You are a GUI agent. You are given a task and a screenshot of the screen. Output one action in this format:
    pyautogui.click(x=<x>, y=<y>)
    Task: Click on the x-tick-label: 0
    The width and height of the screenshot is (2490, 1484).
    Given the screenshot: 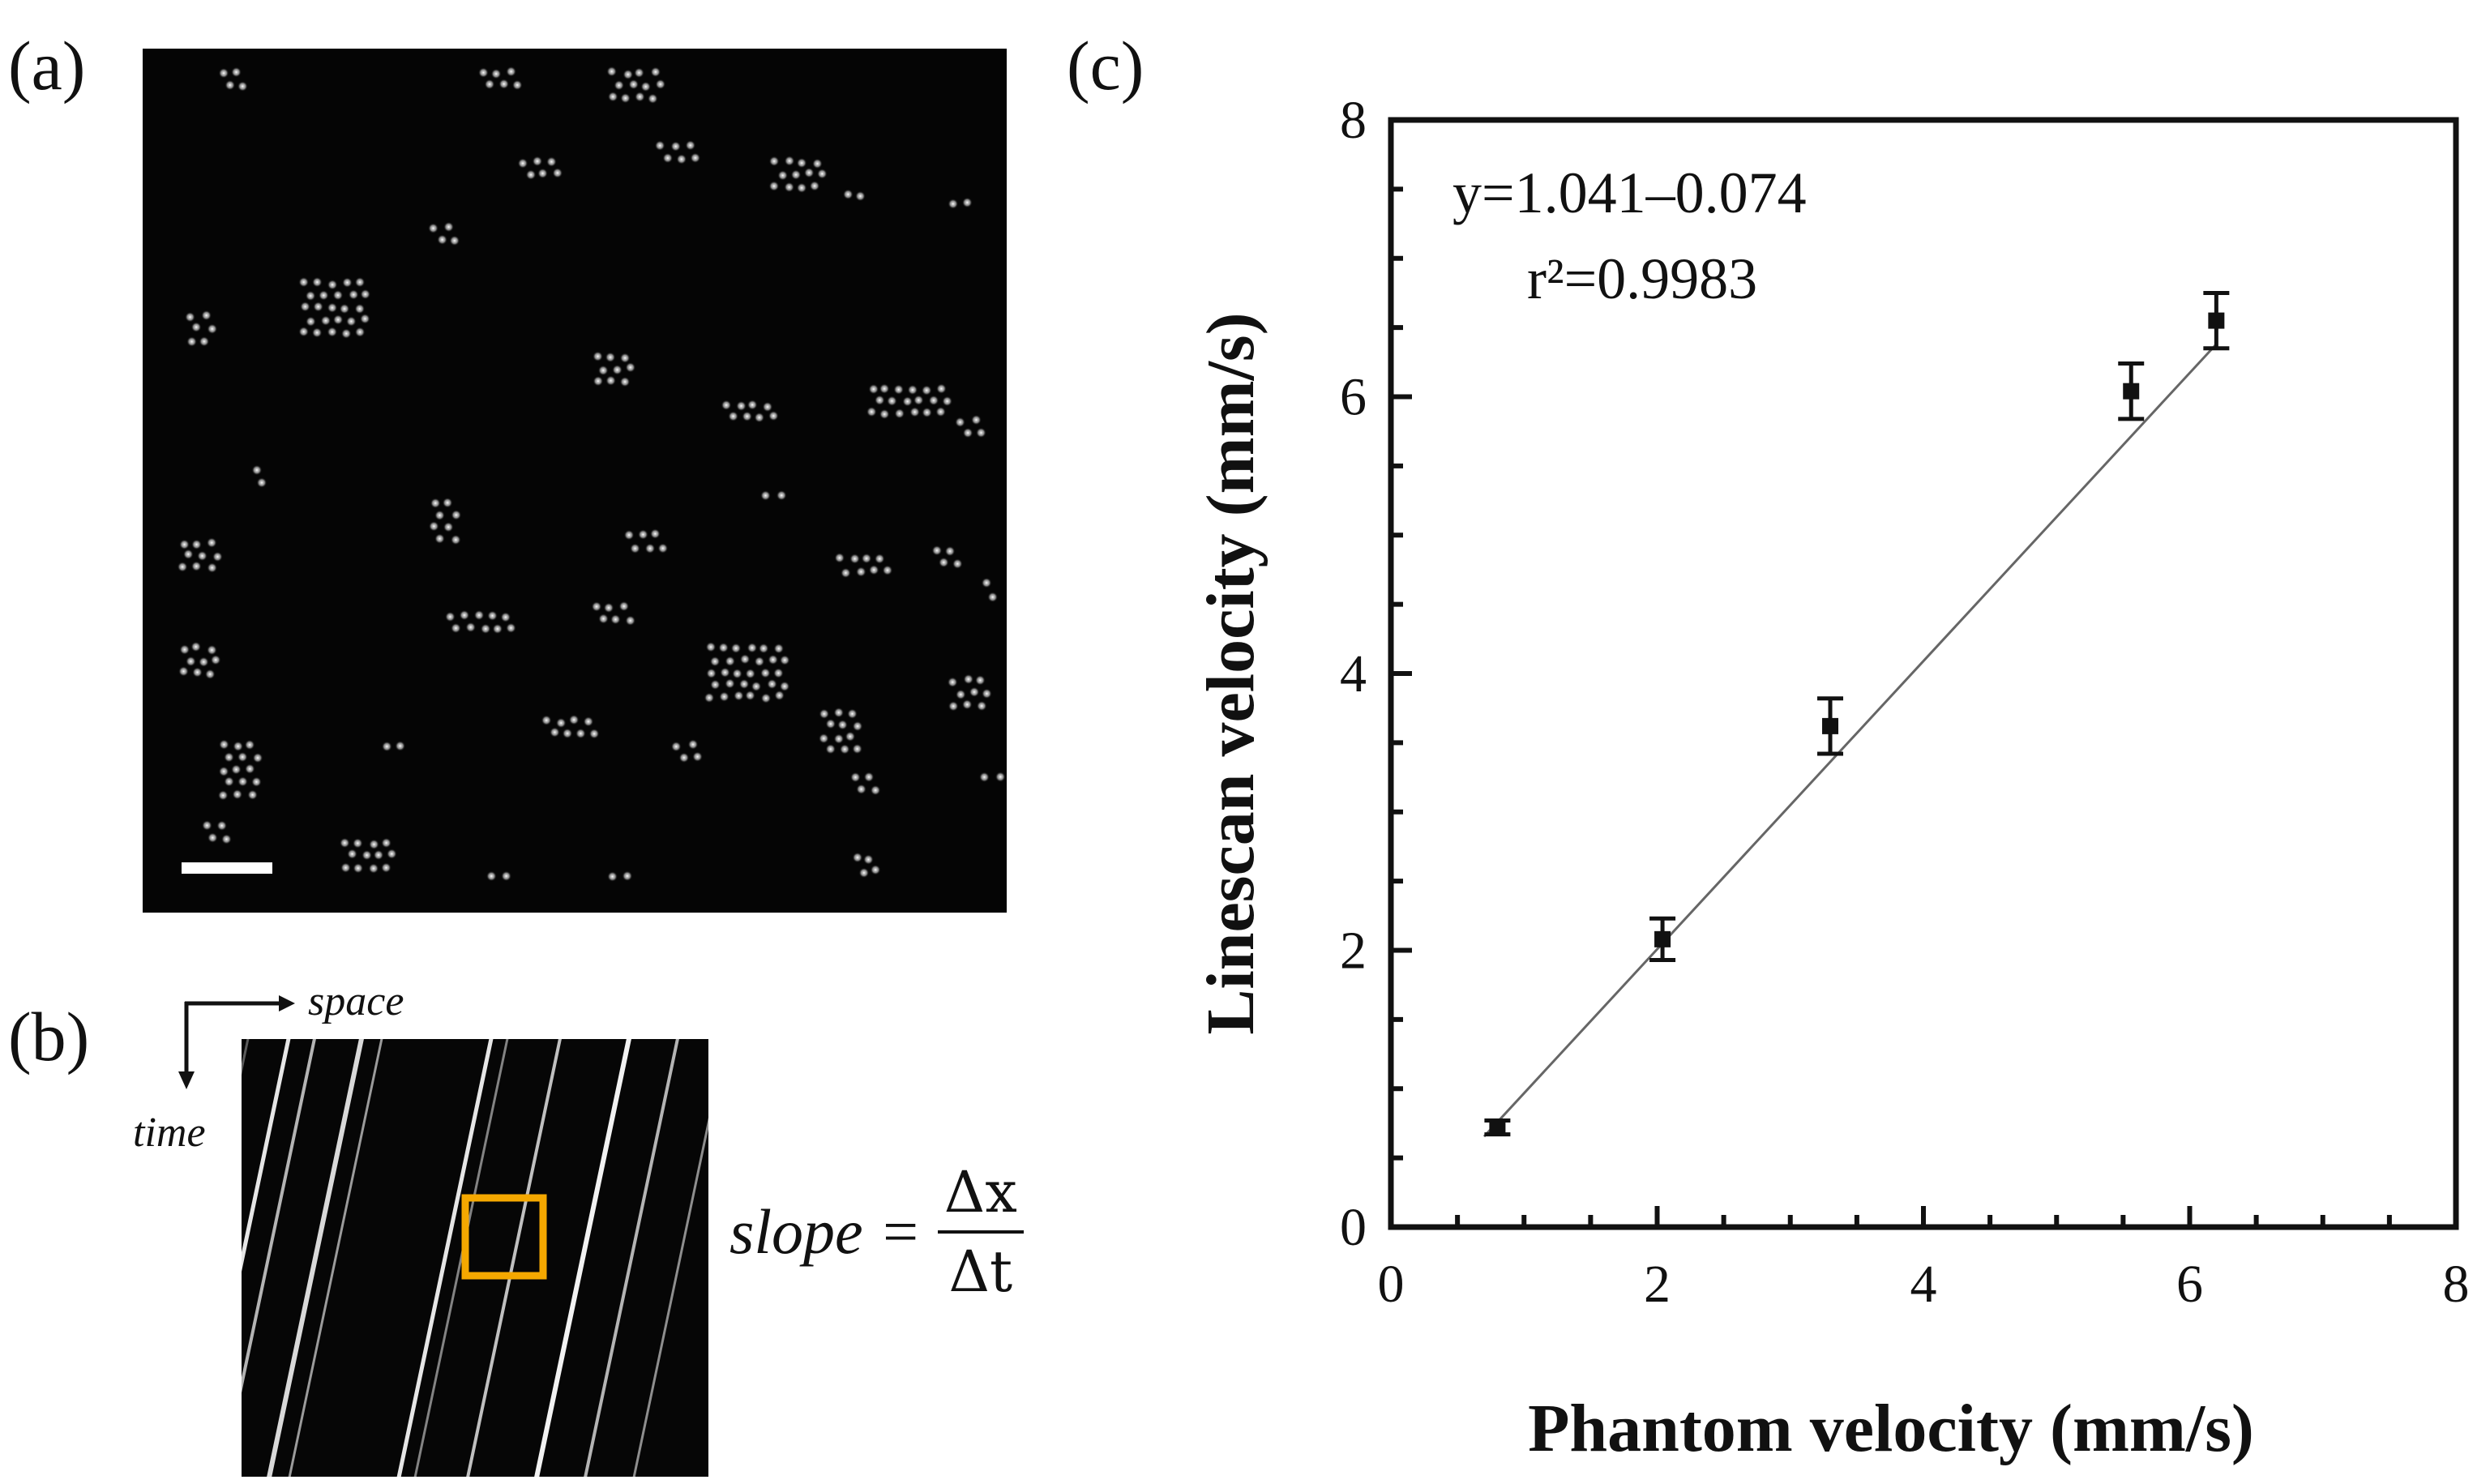 What is the action you would take?
    pyautogui.click(x=1391, y=1284)
    